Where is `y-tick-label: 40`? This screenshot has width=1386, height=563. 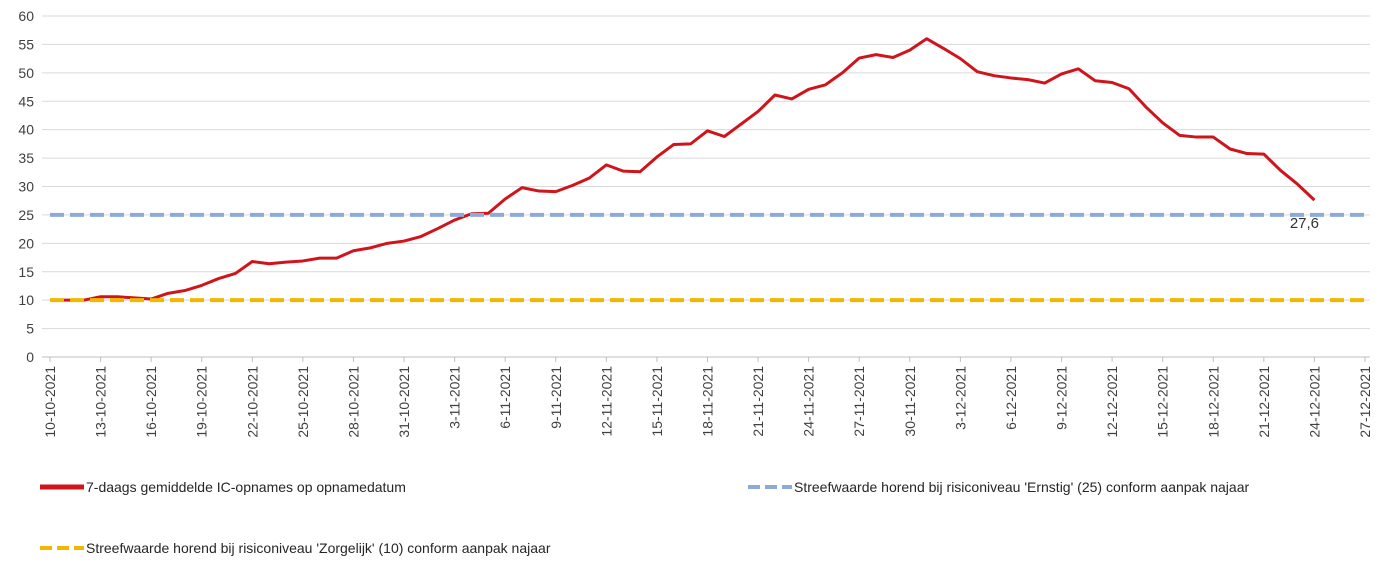 y-tick-label: 40 is located at coordinates (26, 130).